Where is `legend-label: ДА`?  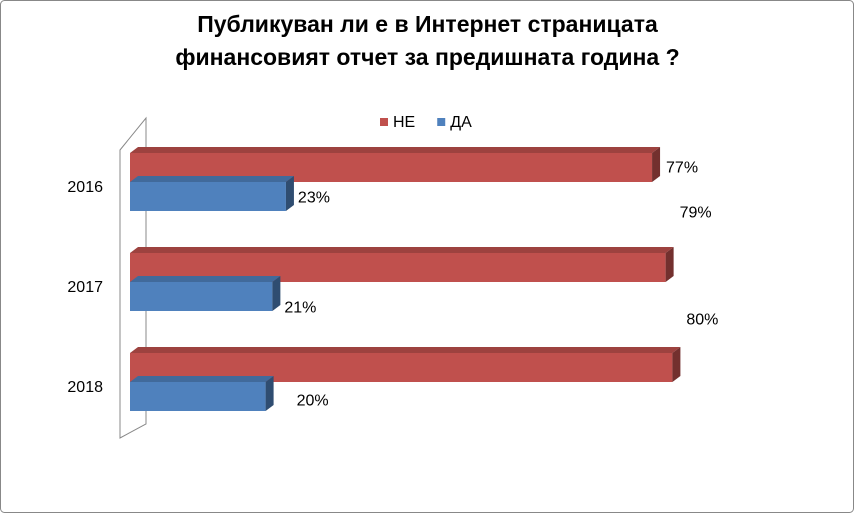 legend-label: ДА is located at coordinates (461, 122).